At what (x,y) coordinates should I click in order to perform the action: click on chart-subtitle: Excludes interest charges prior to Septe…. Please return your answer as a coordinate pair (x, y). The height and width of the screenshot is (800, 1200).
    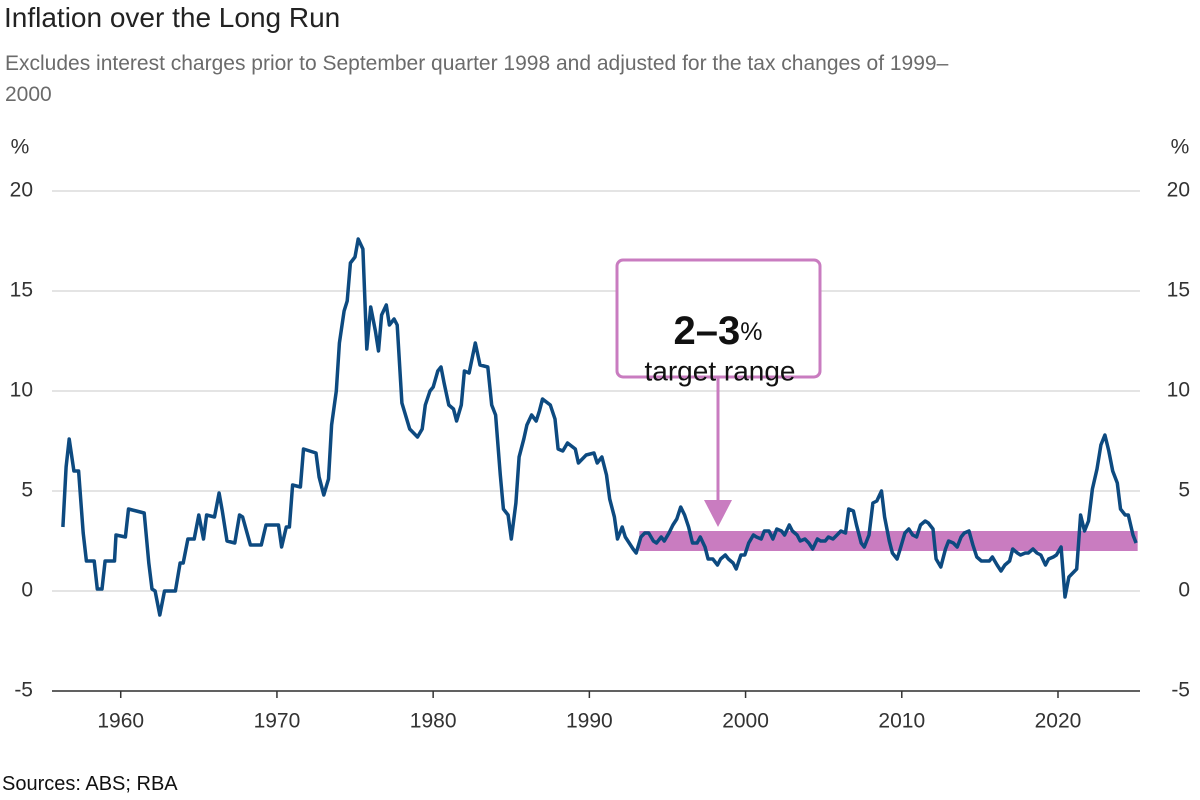
    Looking at the image, I should click on (477, 79).